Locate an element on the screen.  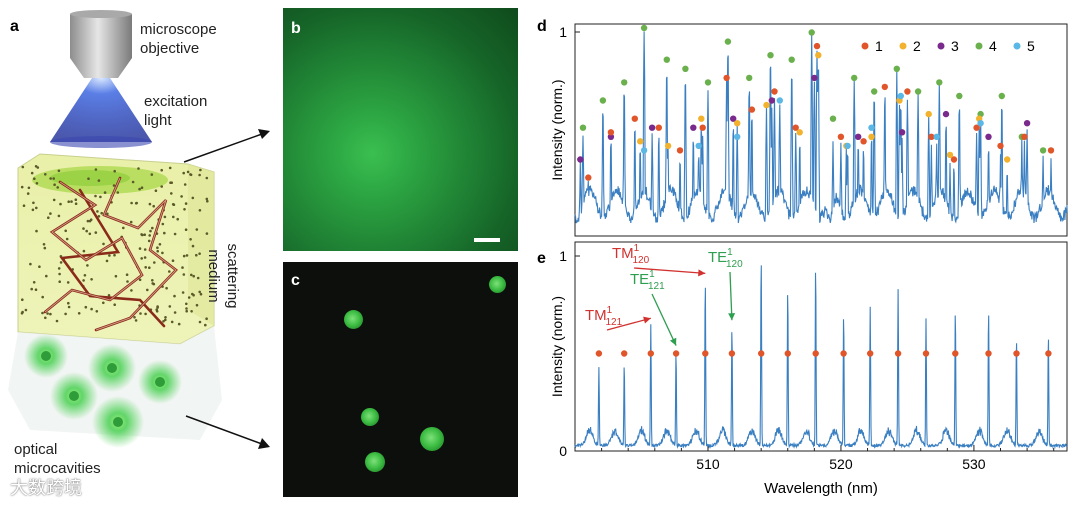
x-axis-label: Wavelength (nm) is located at coordinates (821, 488).